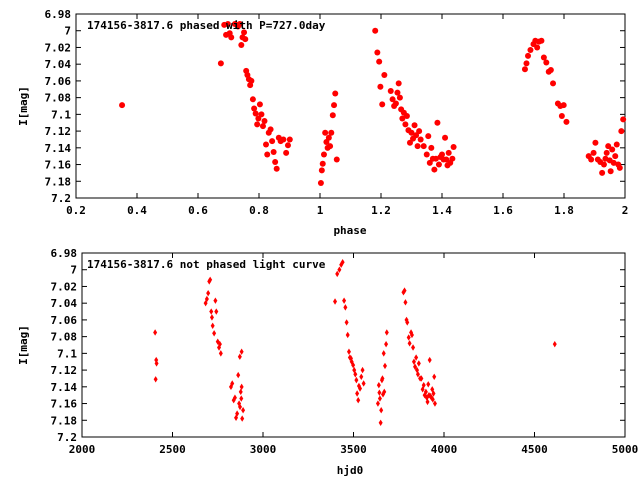 The width and height of the screenshot is (640, 480). Describe the element at coordinates (353, 449) in the screenshot. I see `x-tick-label: 3500` at that location.